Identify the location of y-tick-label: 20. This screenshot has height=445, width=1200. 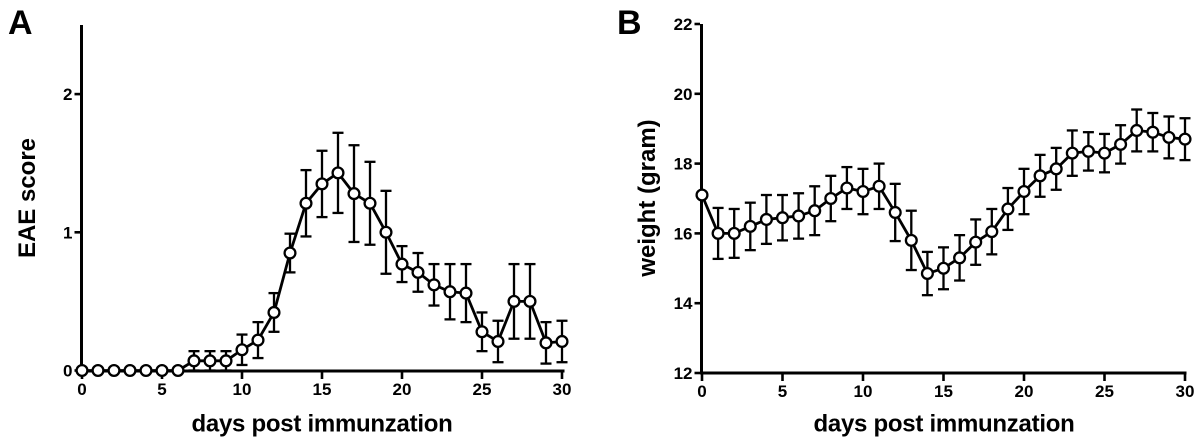
(683, 94).